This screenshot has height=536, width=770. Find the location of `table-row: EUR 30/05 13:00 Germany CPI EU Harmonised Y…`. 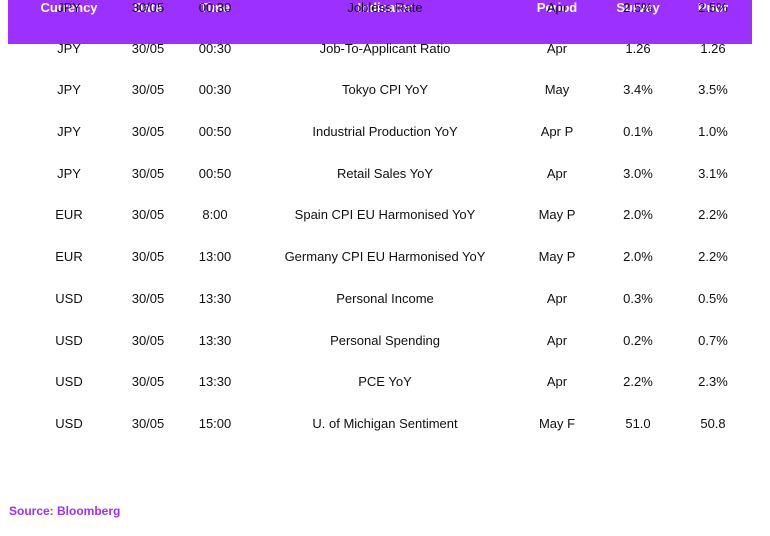

table-row: EUR 30/05 13:00 Germany CPI EU Harmonised Y… is located at coordinates (380, 269).